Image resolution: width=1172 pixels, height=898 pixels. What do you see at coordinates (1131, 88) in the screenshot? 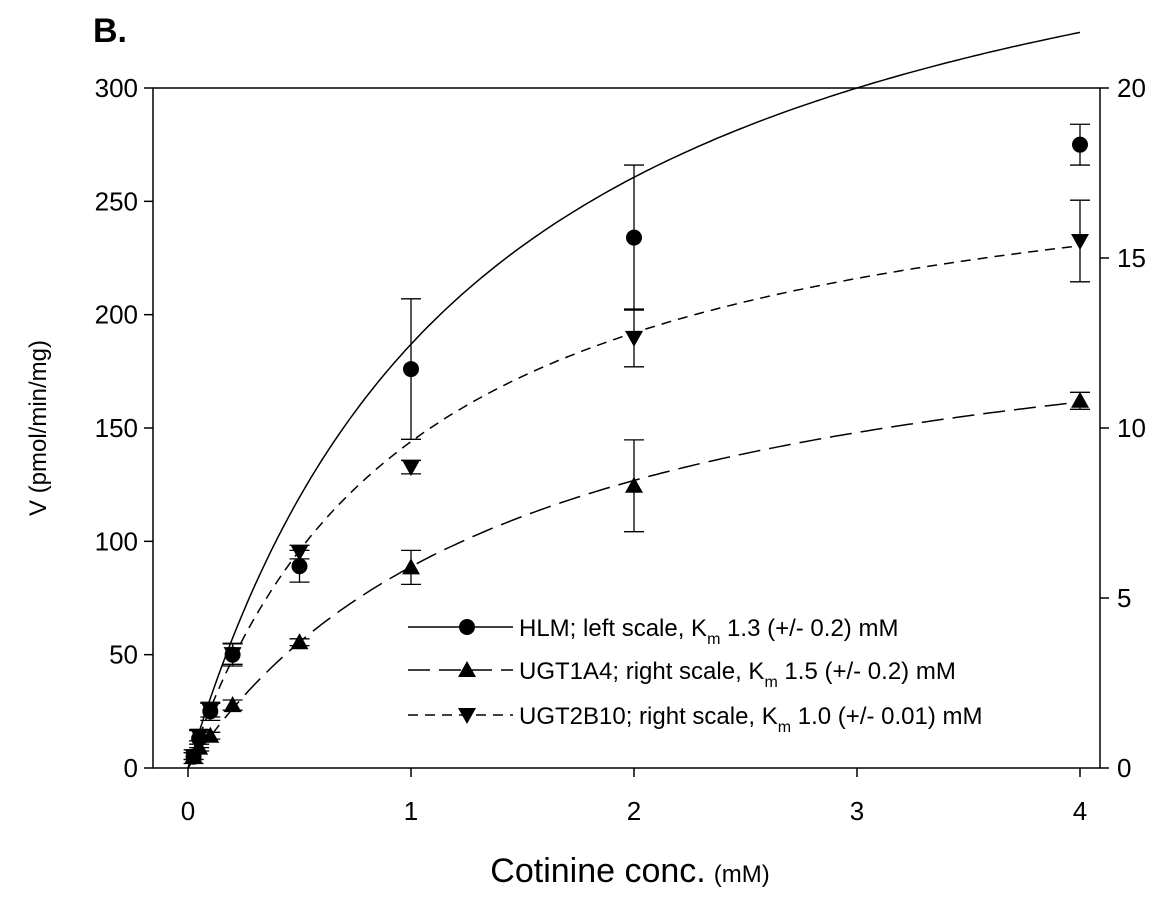
I see `y-right-tick-label: 20` at bounding box center [1131, 88].